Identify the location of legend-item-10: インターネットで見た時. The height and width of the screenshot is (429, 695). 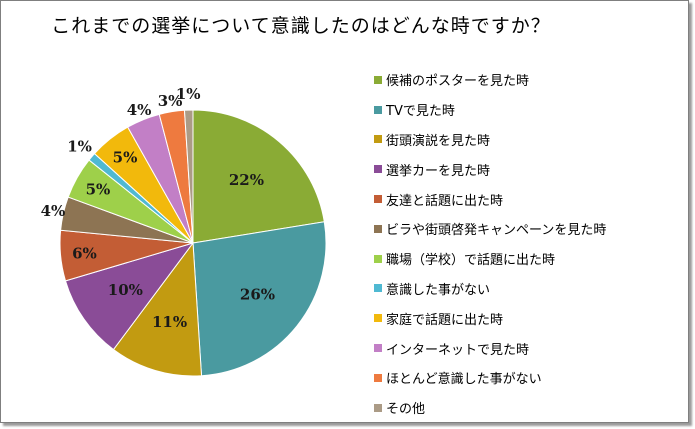
(529, 348).